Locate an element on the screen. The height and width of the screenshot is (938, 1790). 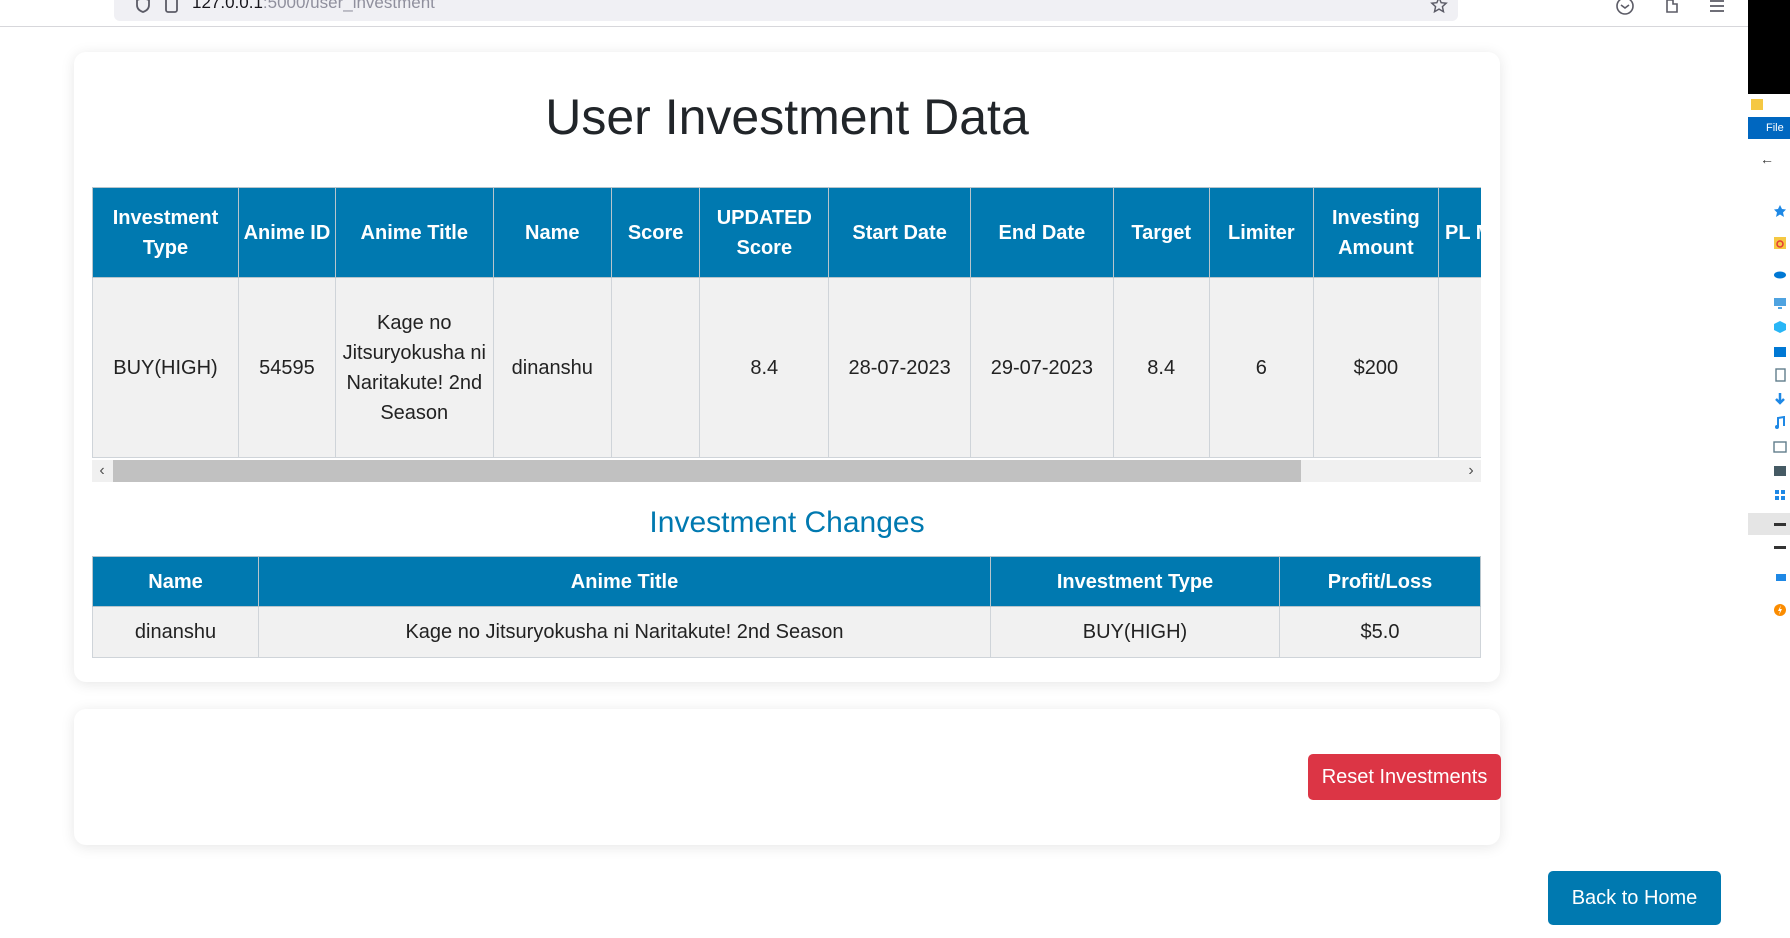
lightning-icon is located at coordinates (1780, 610).